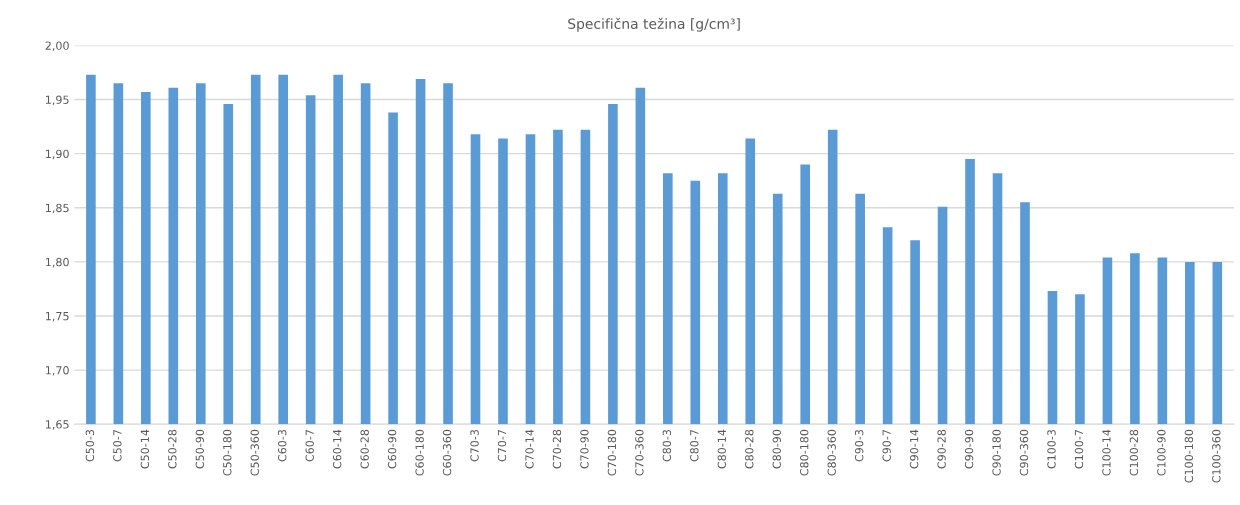 The width and height of the screenshot is (1240, 505). What do you see at coordinates (969, 449) in the screenshot?
I see `x-tick-label: C90-90` at bounding box center [969, 449].